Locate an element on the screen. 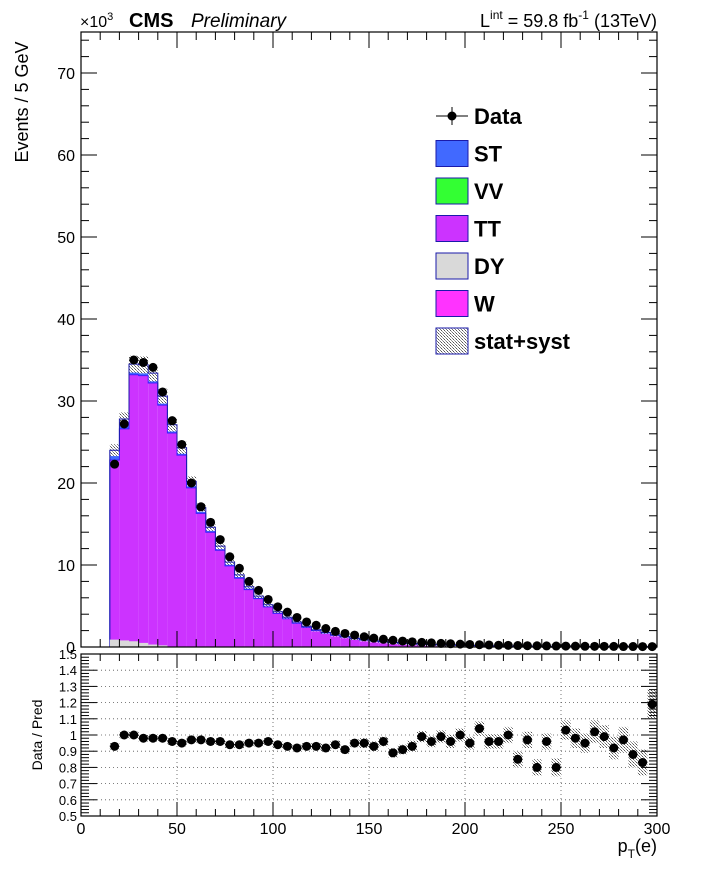  x-axis-title: pT(e) is located at coordinates (637, 848).